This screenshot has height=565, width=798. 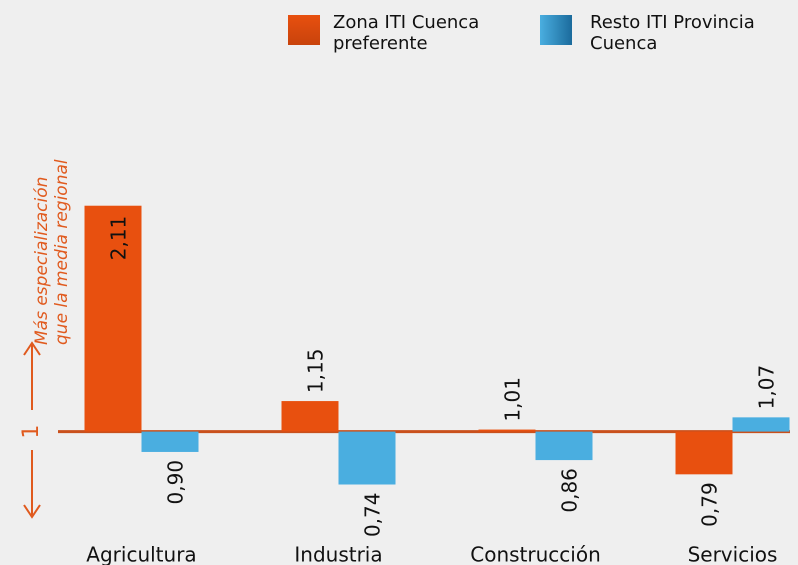 I want to click on axis-arrows, so click(x=32, y=430).